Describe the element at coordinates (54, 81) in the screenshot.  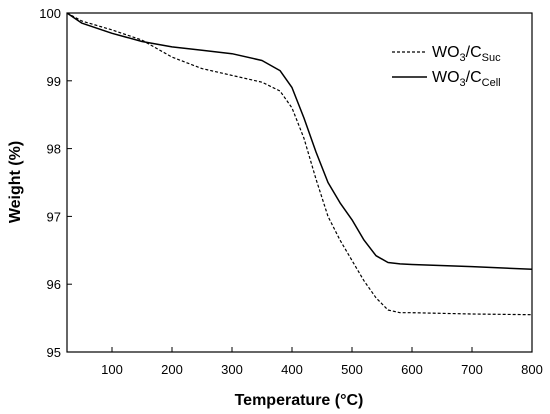
I see `y-tick-label: 99` at that location.